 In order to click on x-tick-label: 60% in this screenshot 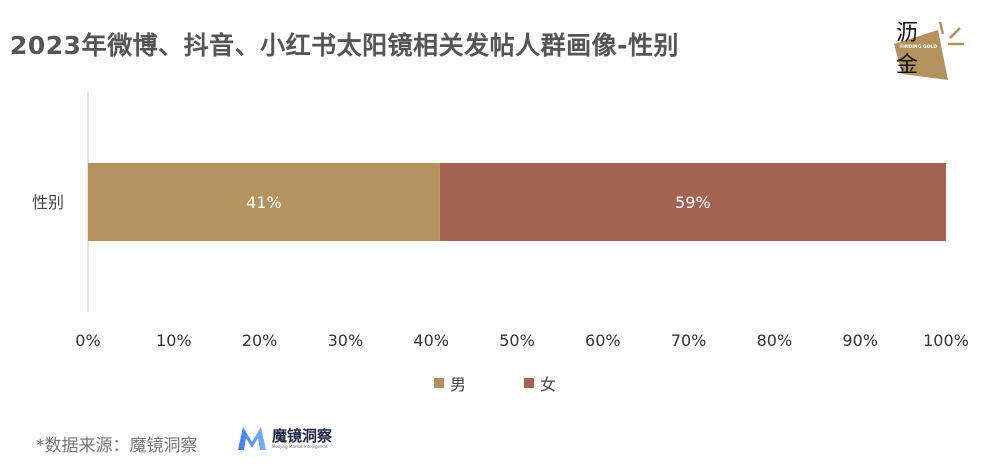, I will do `click(603, 340)`.